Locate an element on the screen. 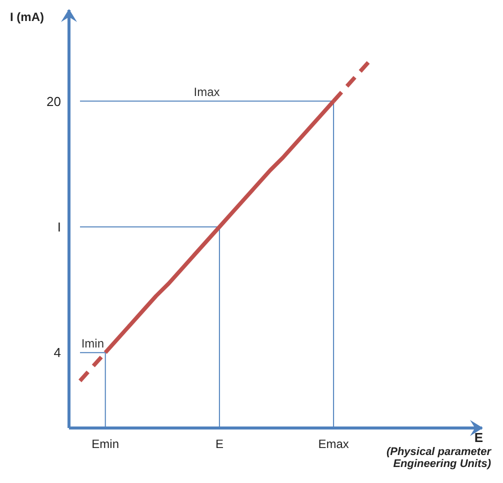  y-tick-label: I is located at coordinates (59, 226).